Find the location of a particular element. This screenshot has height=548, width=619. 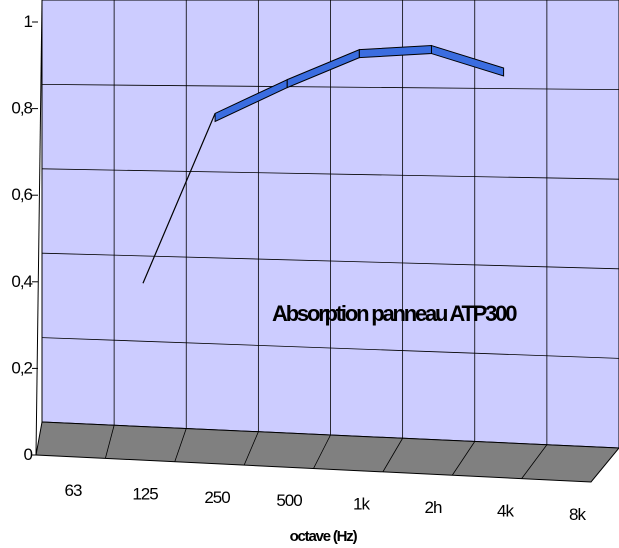

x-tick-label: 8k is located at coordinates (577, 514).